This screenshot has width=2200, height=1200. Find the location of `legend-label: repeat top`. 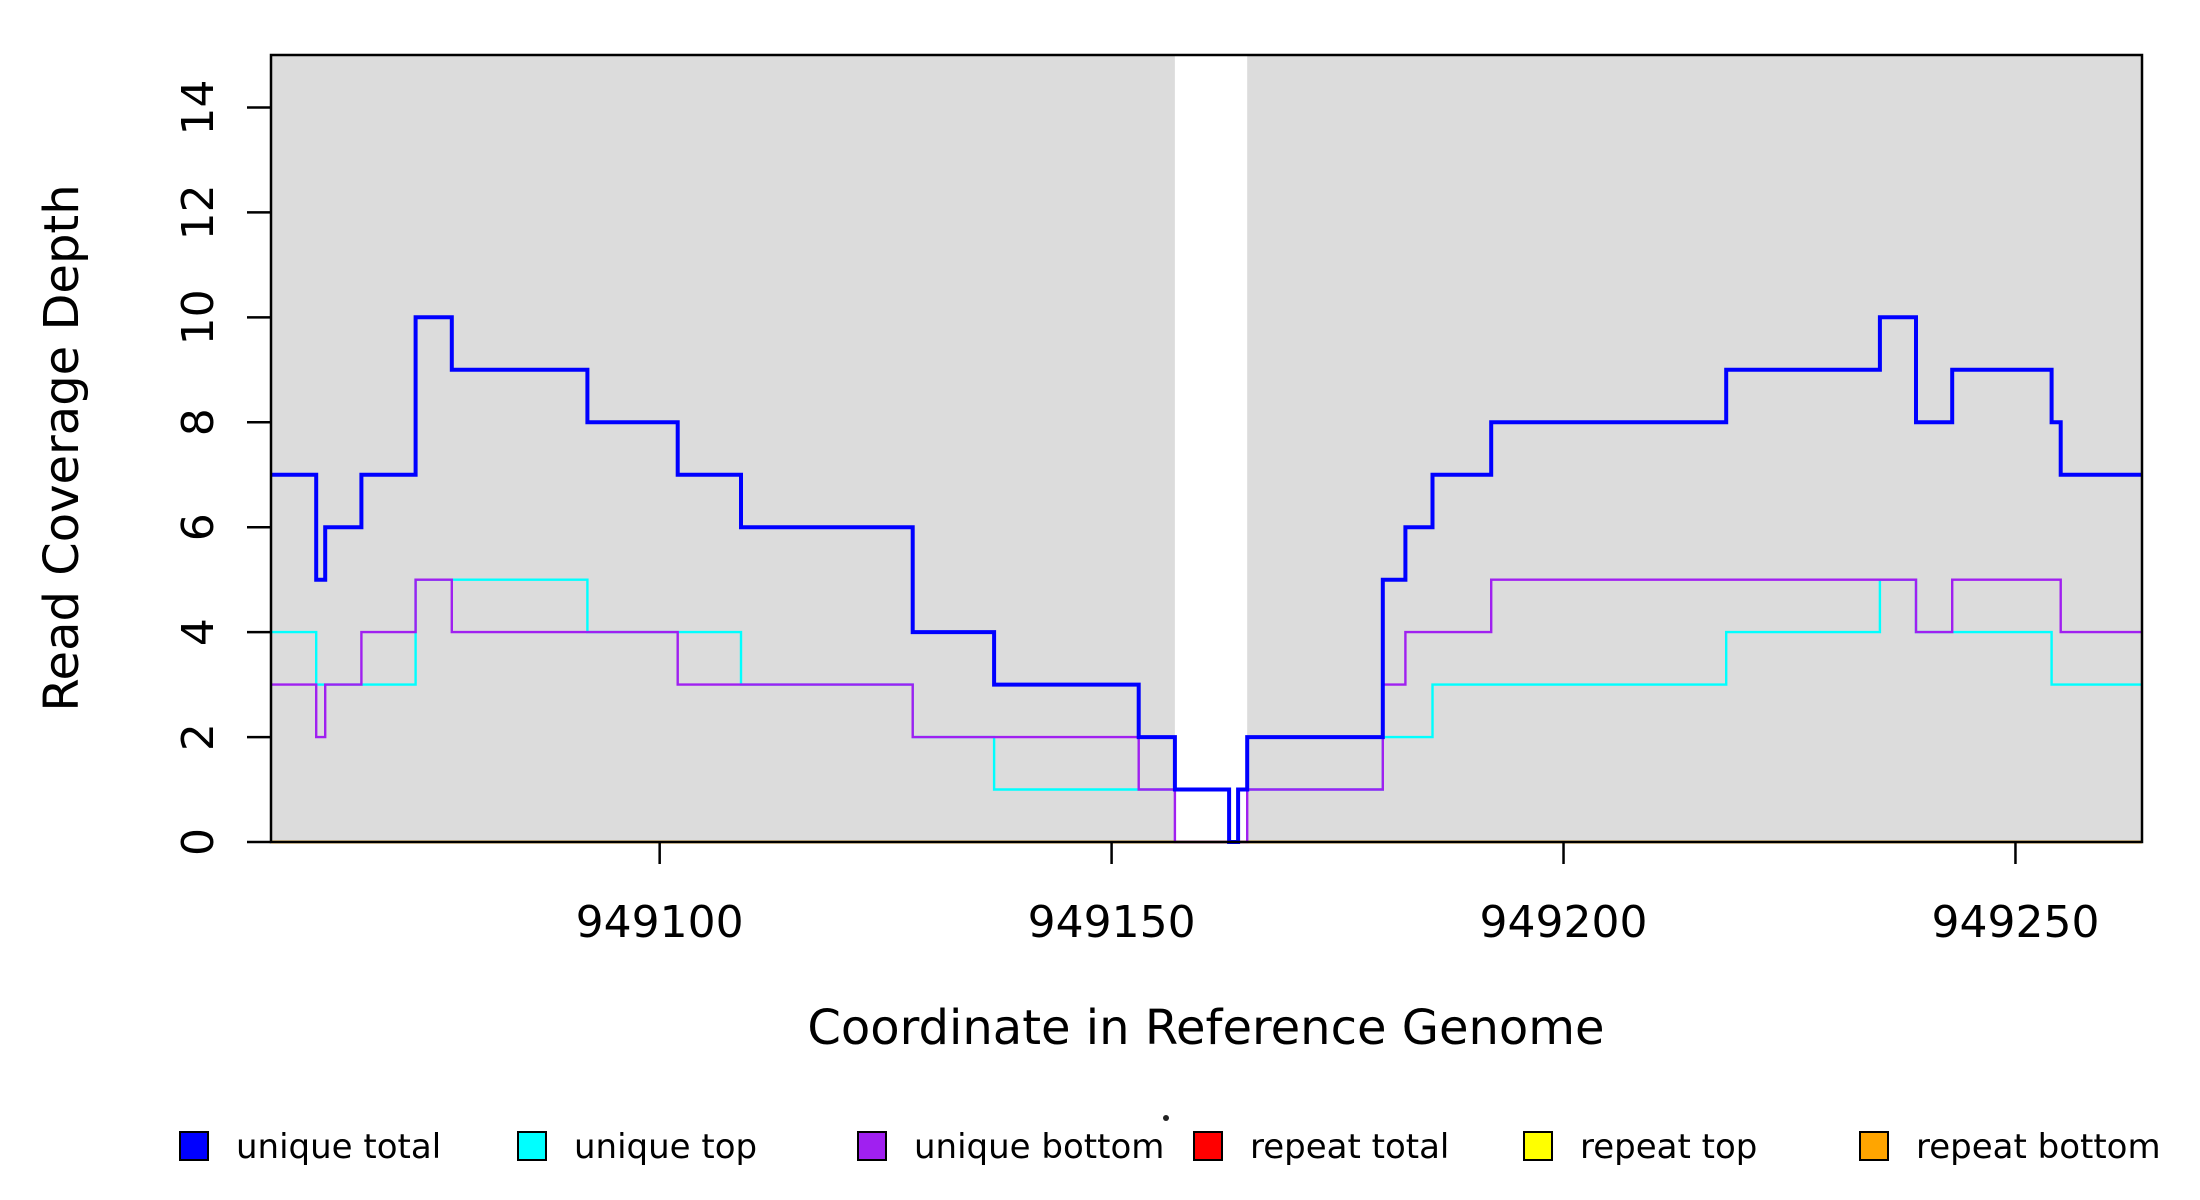

legend-label: repeat top is located at coordinates (1668, 1147).